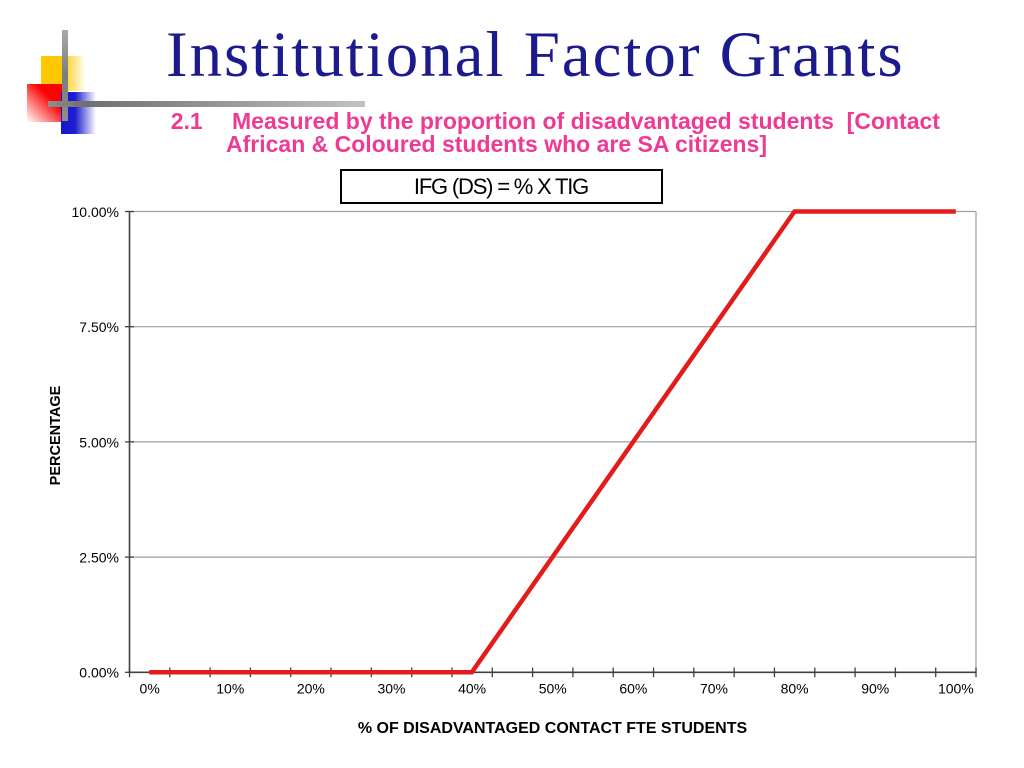 Image resolution: width=1024 pixels, height=768 pixels. What do you see at coordinates (714, 689) in the screenshot?
I see `svg-text: 70%` at bounding box center [714, 689].